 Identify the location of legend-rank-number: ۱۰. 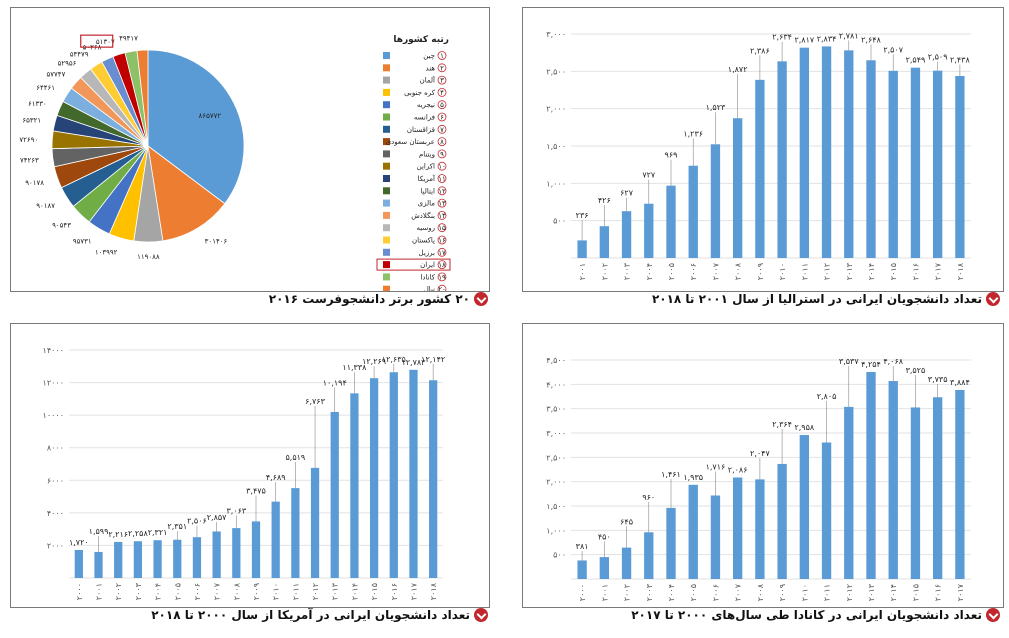
(442, 167).